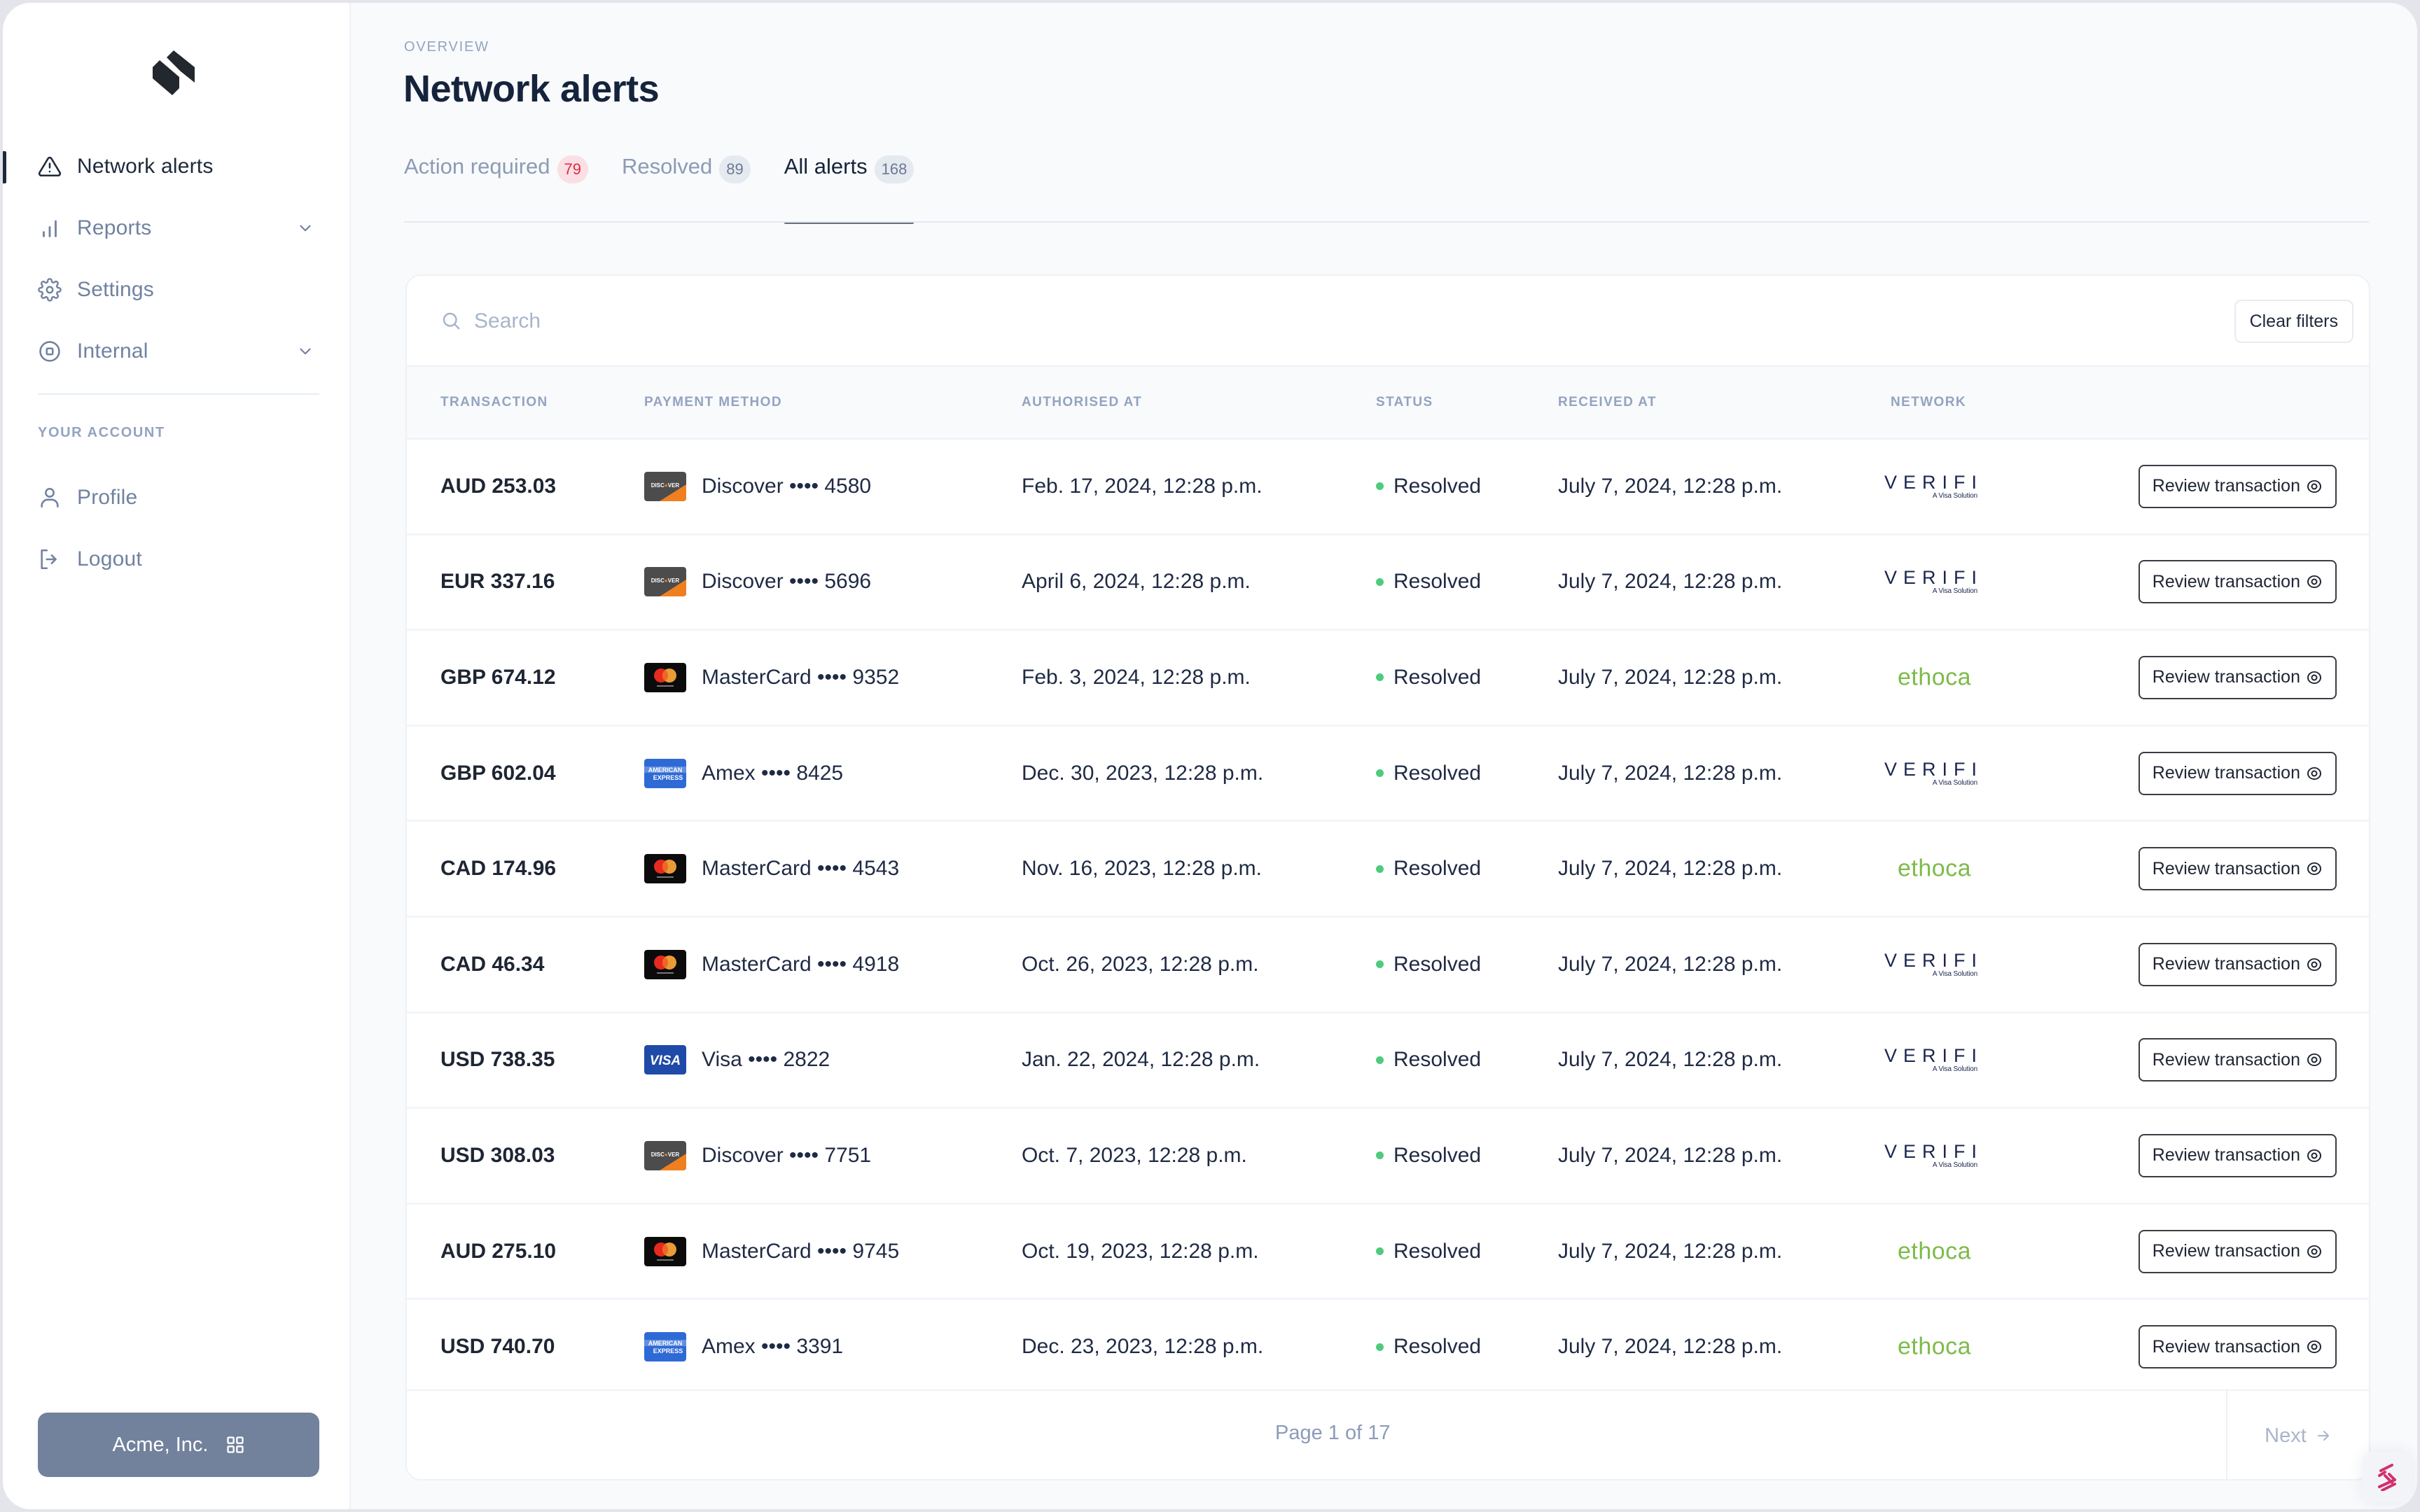  What do you see at coordinates (497, 582) in the screenshot?
I see `transaction-amount: EUR 337.16` at bounding box center [497, 582].